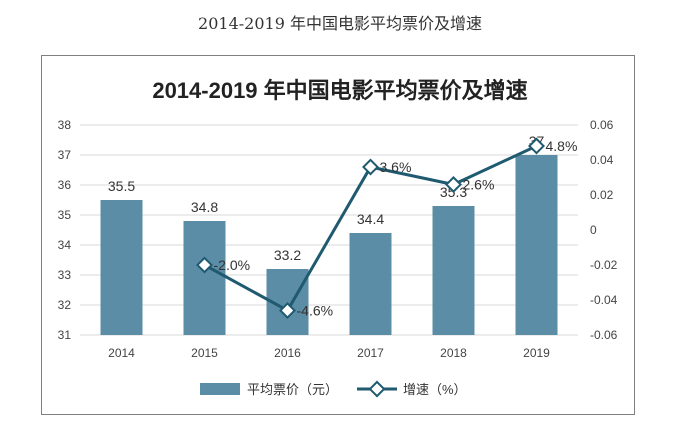 This screenshot has height=438, width=680. What do you see at coordinates (604, 265) in the screenshot?
I see `y-right-tick-label: -0.02` at bounding box center [604, 265].